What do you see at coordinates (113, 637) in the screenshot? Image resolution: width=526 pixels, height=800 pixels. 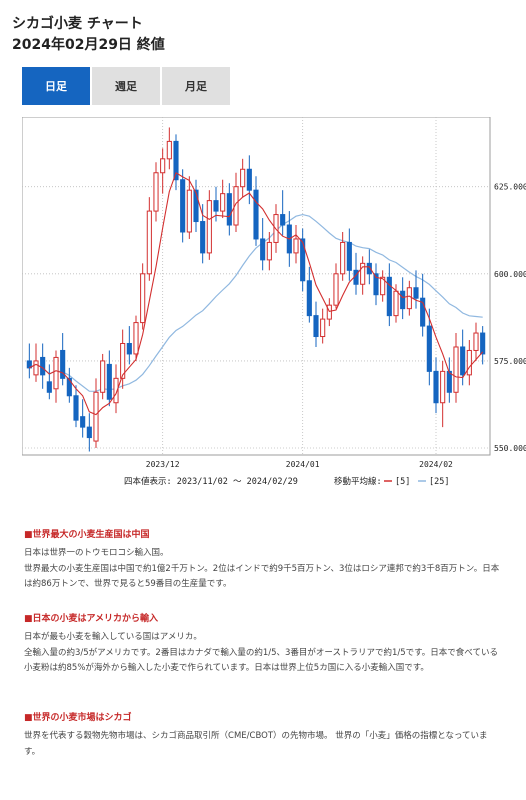 I see `section-text: 日本が最も小麦を輸入している国はアメリカ。` at bounding box center [113, 637].